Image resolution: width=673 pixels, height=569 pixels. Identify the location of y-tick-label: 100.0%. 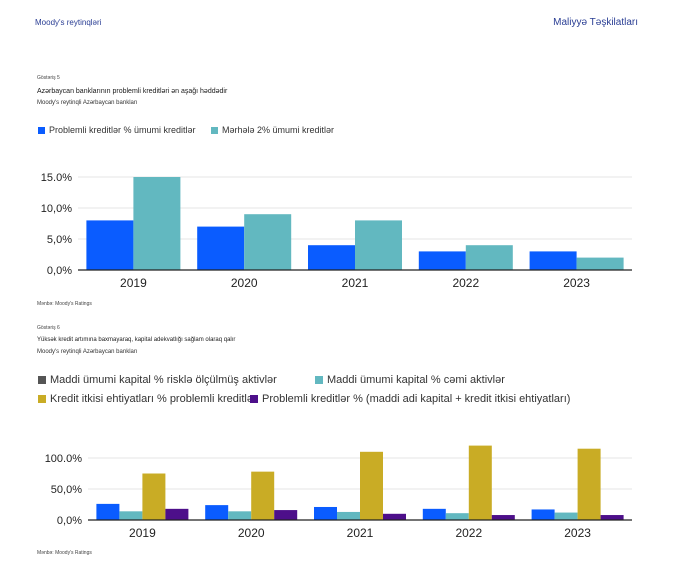
(64, 459).